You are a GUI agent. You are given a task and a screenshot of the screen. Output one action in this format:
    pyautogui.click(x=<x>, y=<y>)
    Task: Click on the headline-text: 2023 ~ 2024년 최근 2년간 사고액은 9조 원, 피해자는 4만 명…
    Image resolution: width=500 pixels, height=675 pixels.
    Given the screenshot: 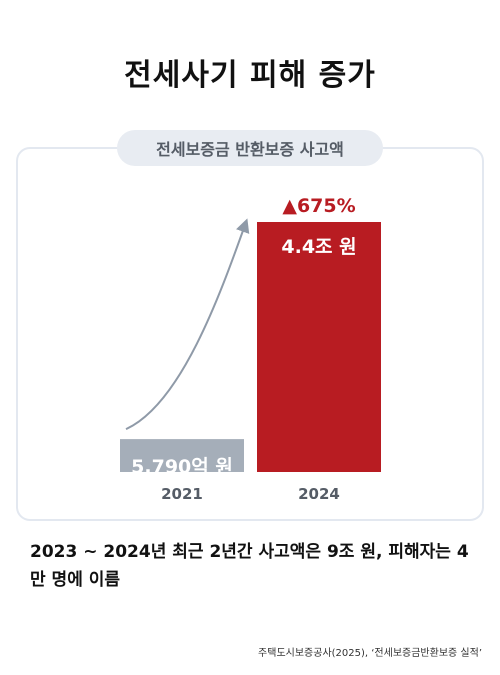 What is the action you would take?
    pyautogui.click(x=249, y=566)
    